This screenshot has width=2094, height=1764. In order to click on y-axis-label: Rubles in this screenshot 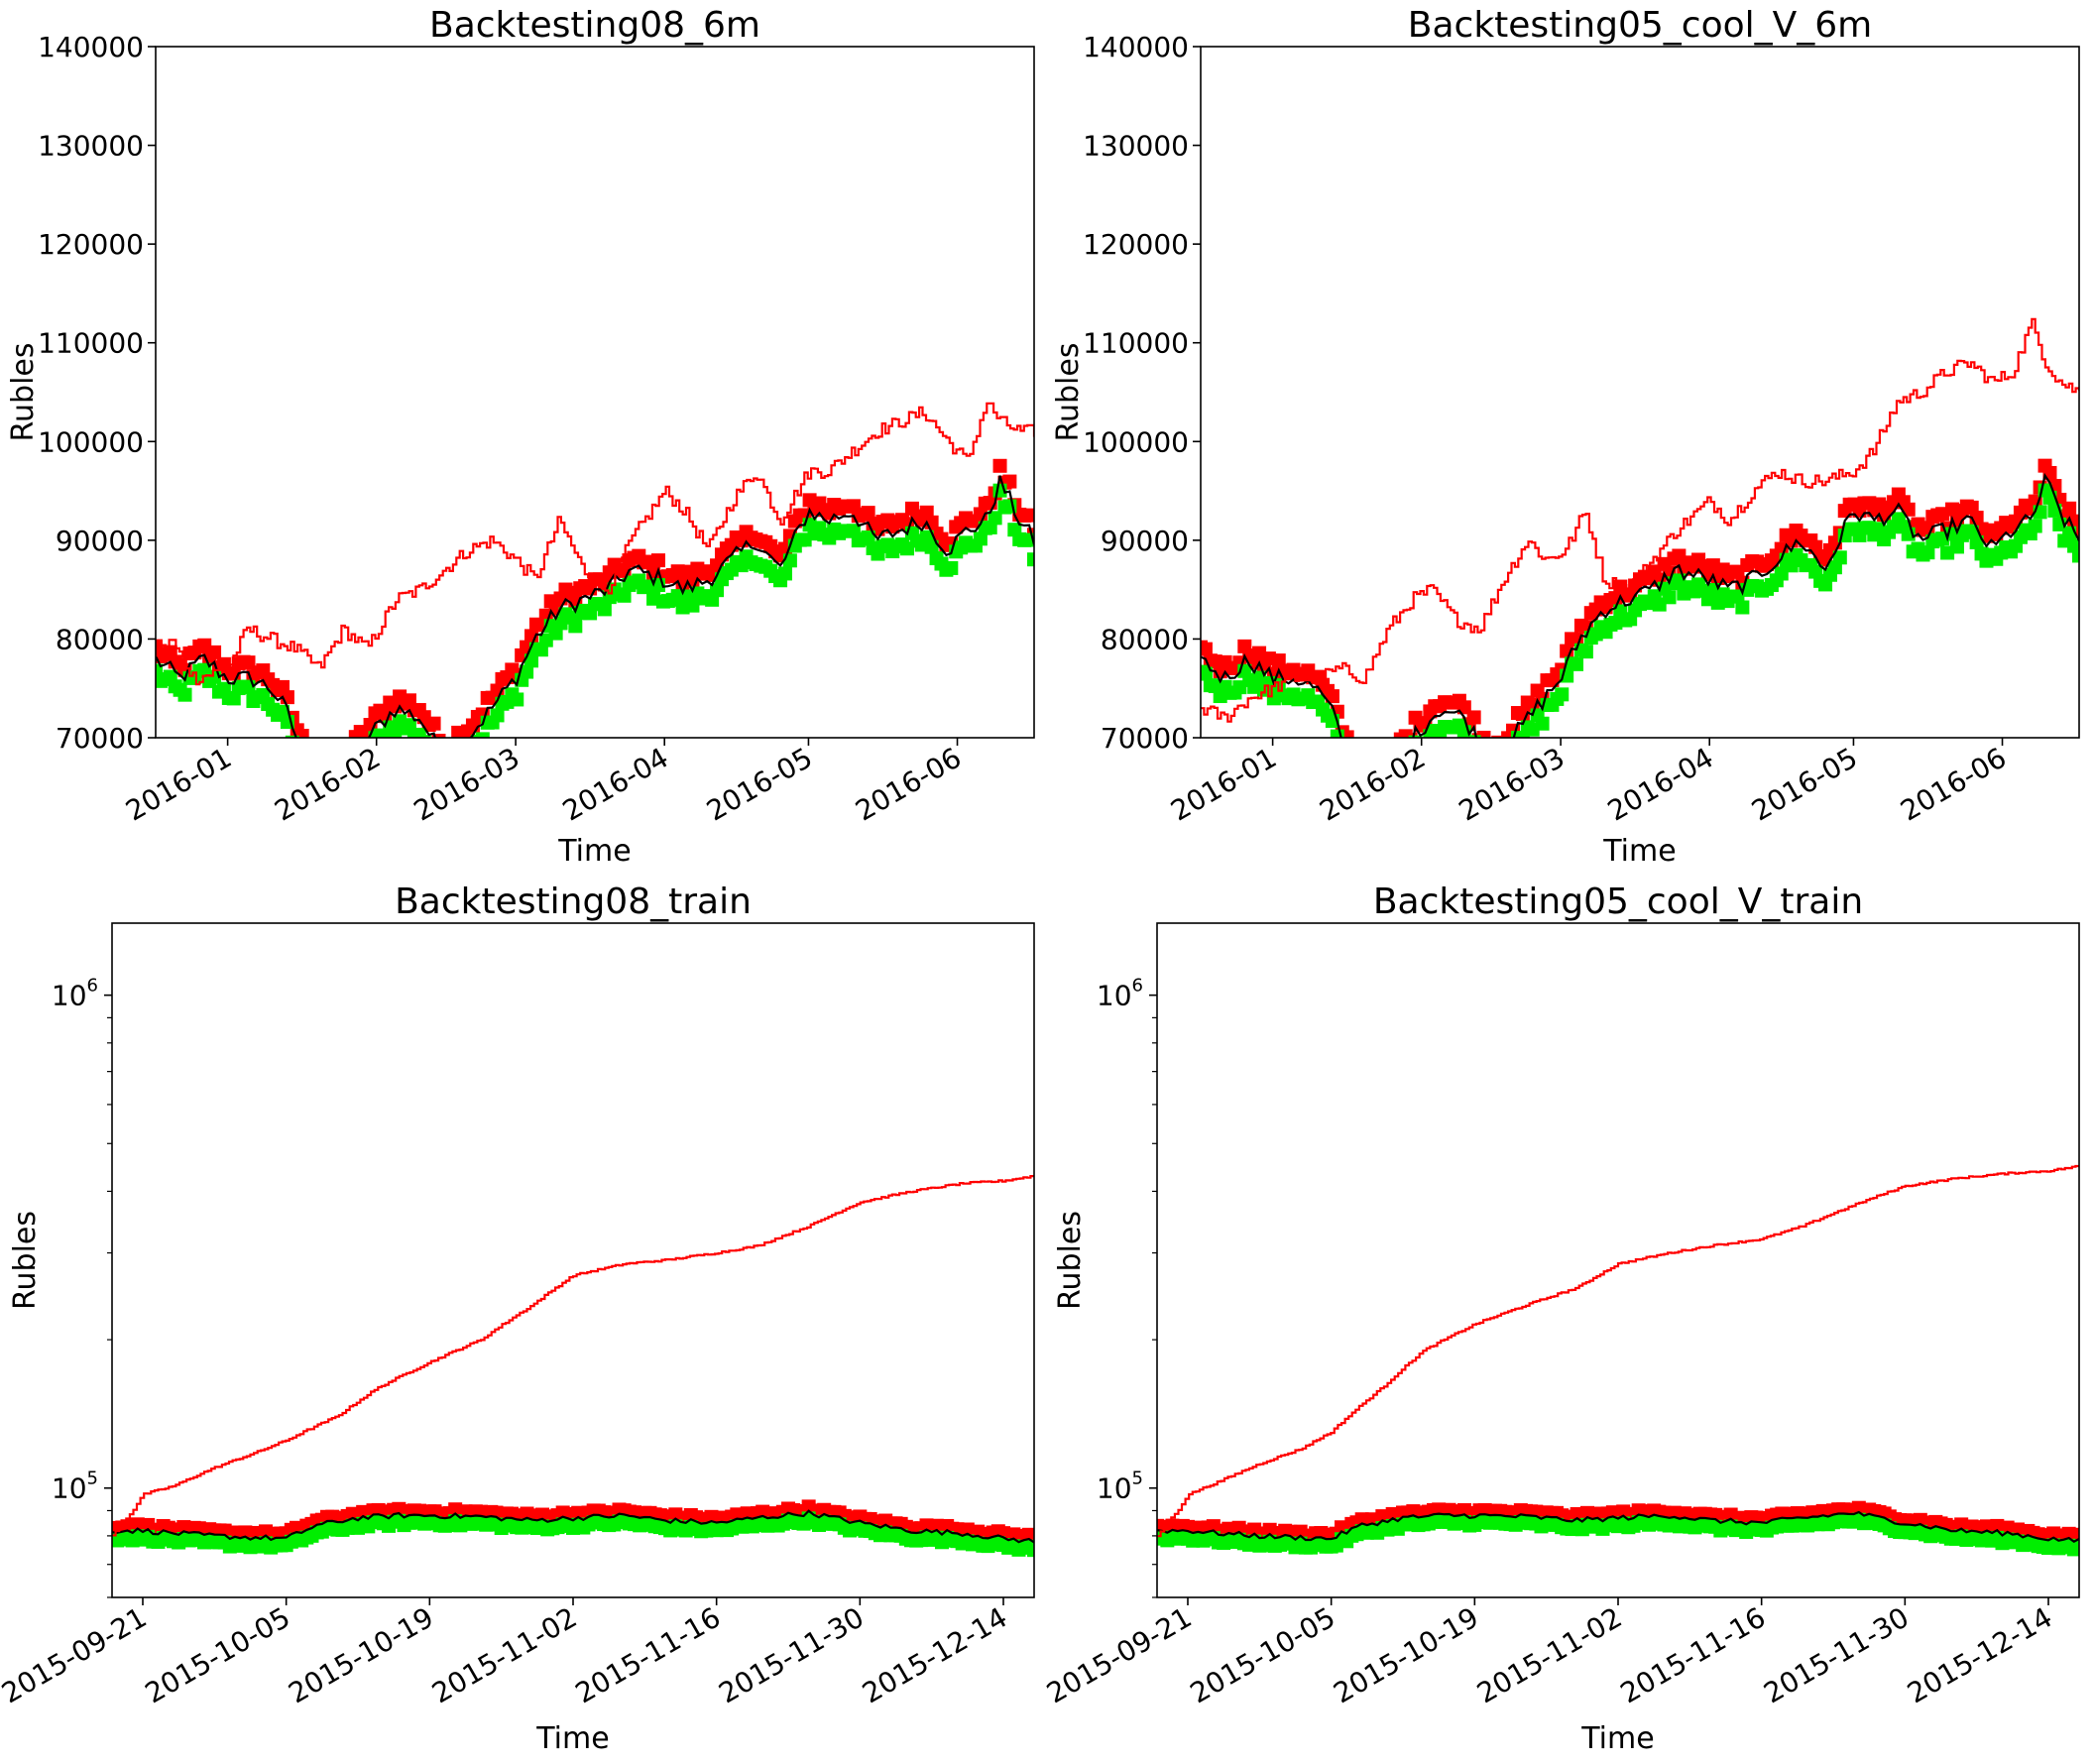, I will do `click(1068, 392)`.